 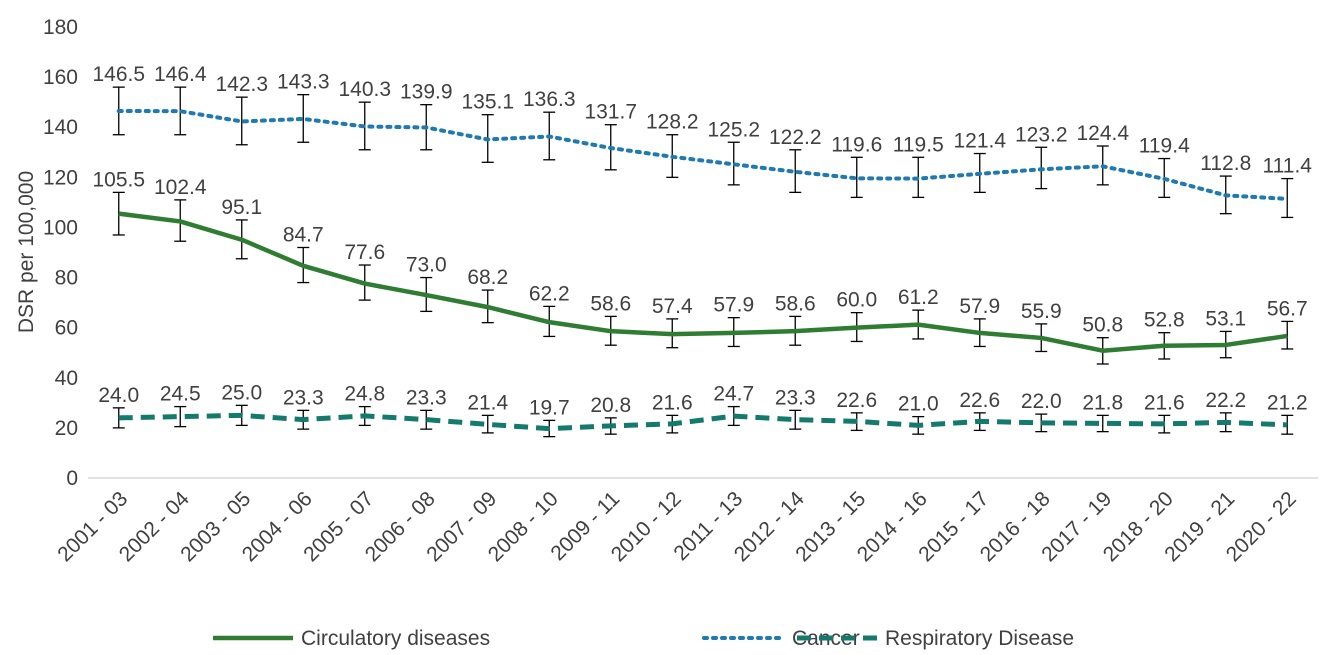 I want to click on data-label: 68.2, so click(x=487, y=277).